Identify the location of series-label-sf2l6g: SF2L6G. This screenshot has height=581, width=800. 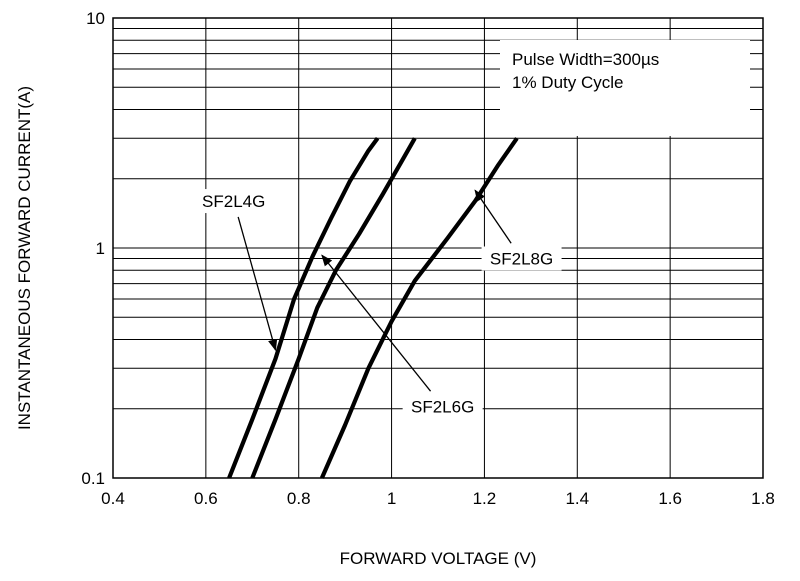
(442, 406).